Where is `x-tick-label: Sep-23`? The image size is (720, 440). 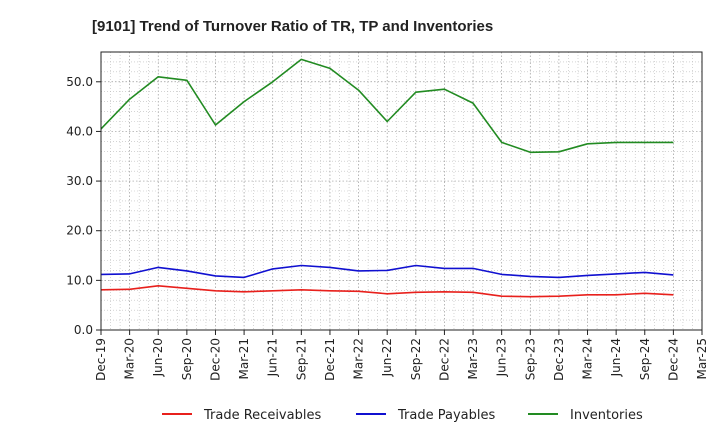
x-tick-label: Sep-23 is located at coordinates (530, 359).